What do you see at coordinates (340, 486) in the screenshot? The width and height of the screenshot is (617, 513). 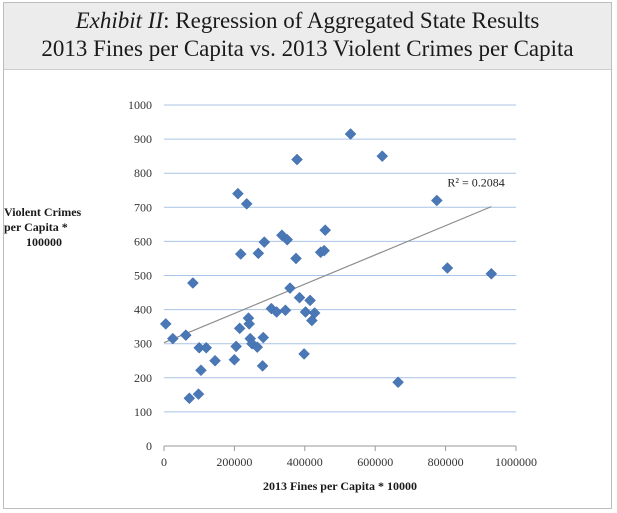 I see `x-axis-label: 2013 Fines per Capita * 10000` at bounding box center [340, 486].